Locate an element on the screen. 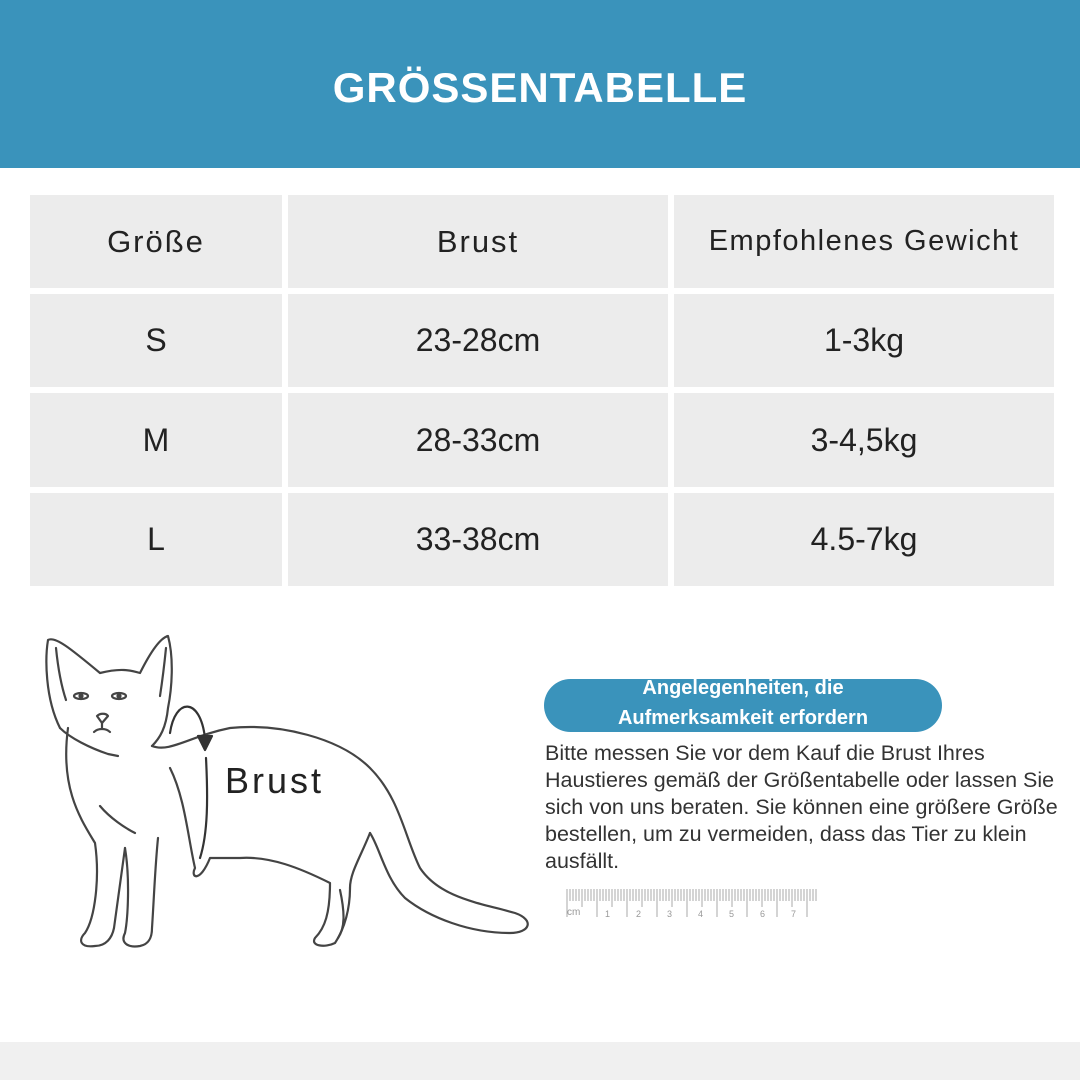 The width and height of the screenshot is (1080, 1080). ruler-label: 4 is located at coordinates (700, 914).